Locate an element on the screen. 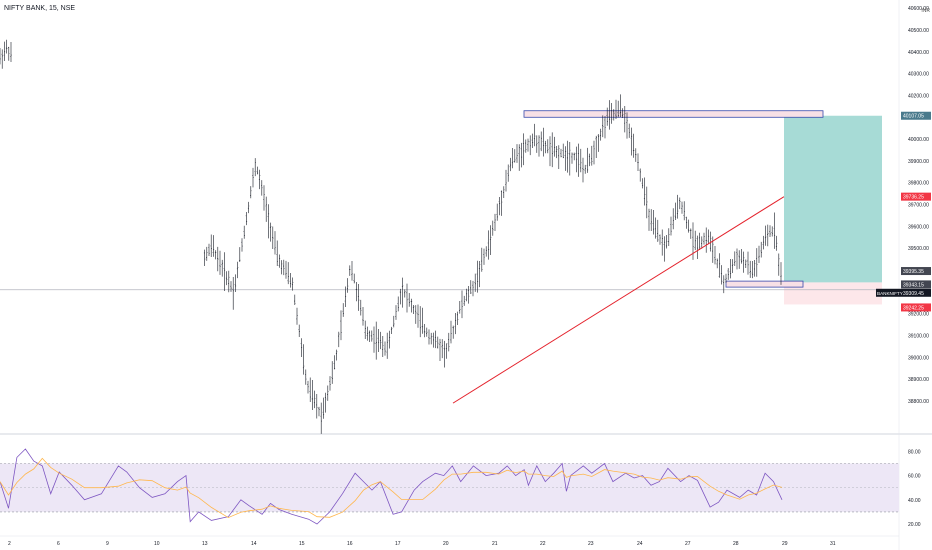  label-current: 39309.45 is located at coordinates (913, 294).